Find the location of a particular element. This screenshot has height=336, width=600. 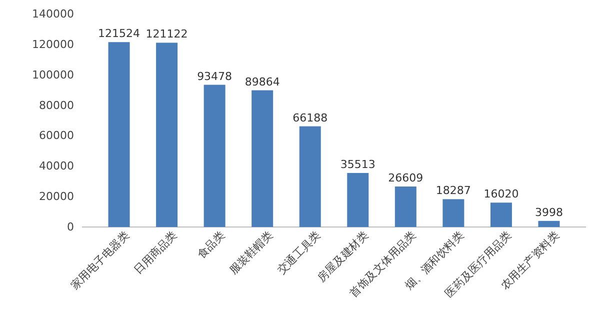

data-label: 121524 is located at coordinates (119, 33).